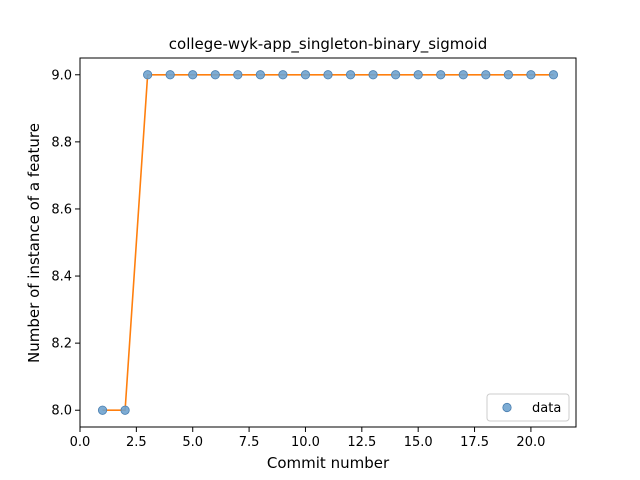 The height and width of the screenshot is (480, 640). Describe the element at coordinates (328, 463) in the screenshot. I see `x-axis-label: Commit number` at that location.